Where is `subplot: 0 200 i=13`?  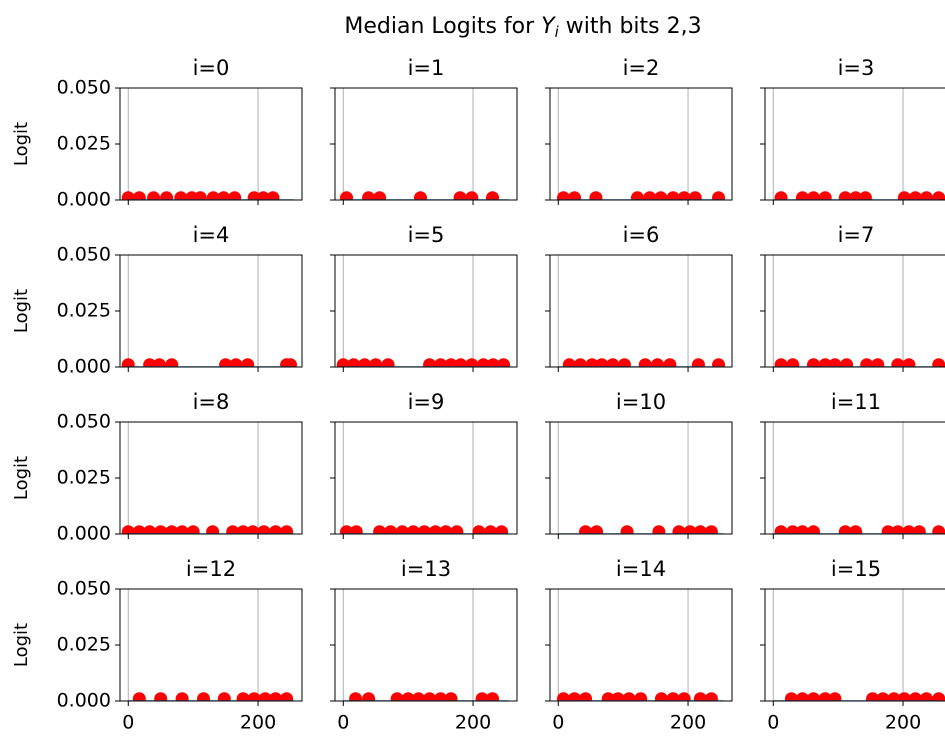 subplot: 0 200 i=13 is located at coordinates (424, 645).